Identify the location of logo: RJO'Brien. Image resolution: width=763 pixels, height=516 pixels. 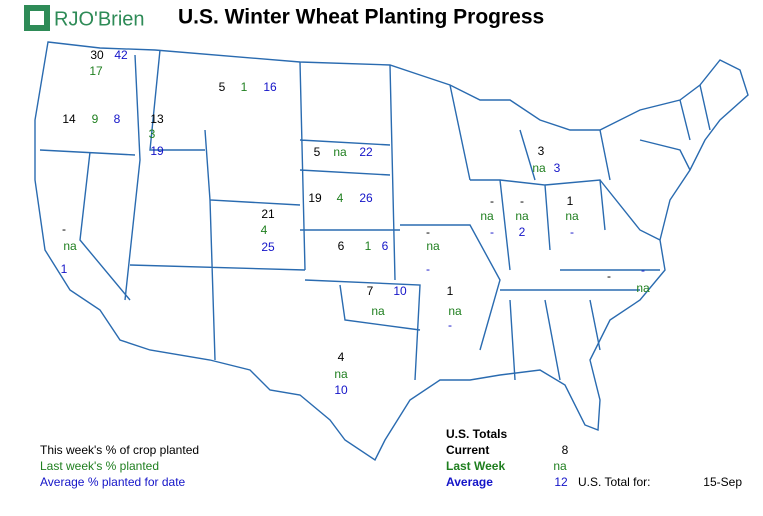
(99, 19).